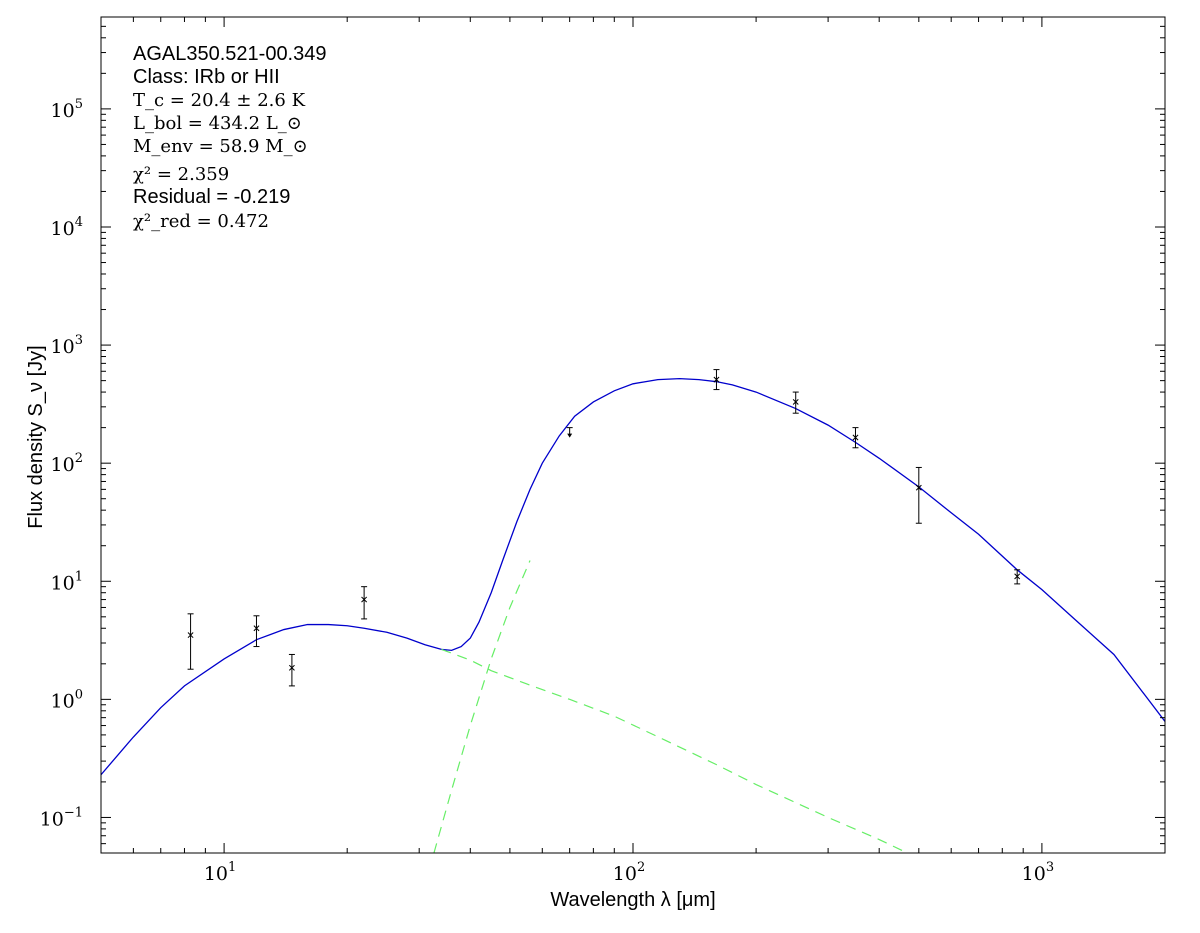  I want to click on y-tick-label: 10⁻¹, so click(61, 817).